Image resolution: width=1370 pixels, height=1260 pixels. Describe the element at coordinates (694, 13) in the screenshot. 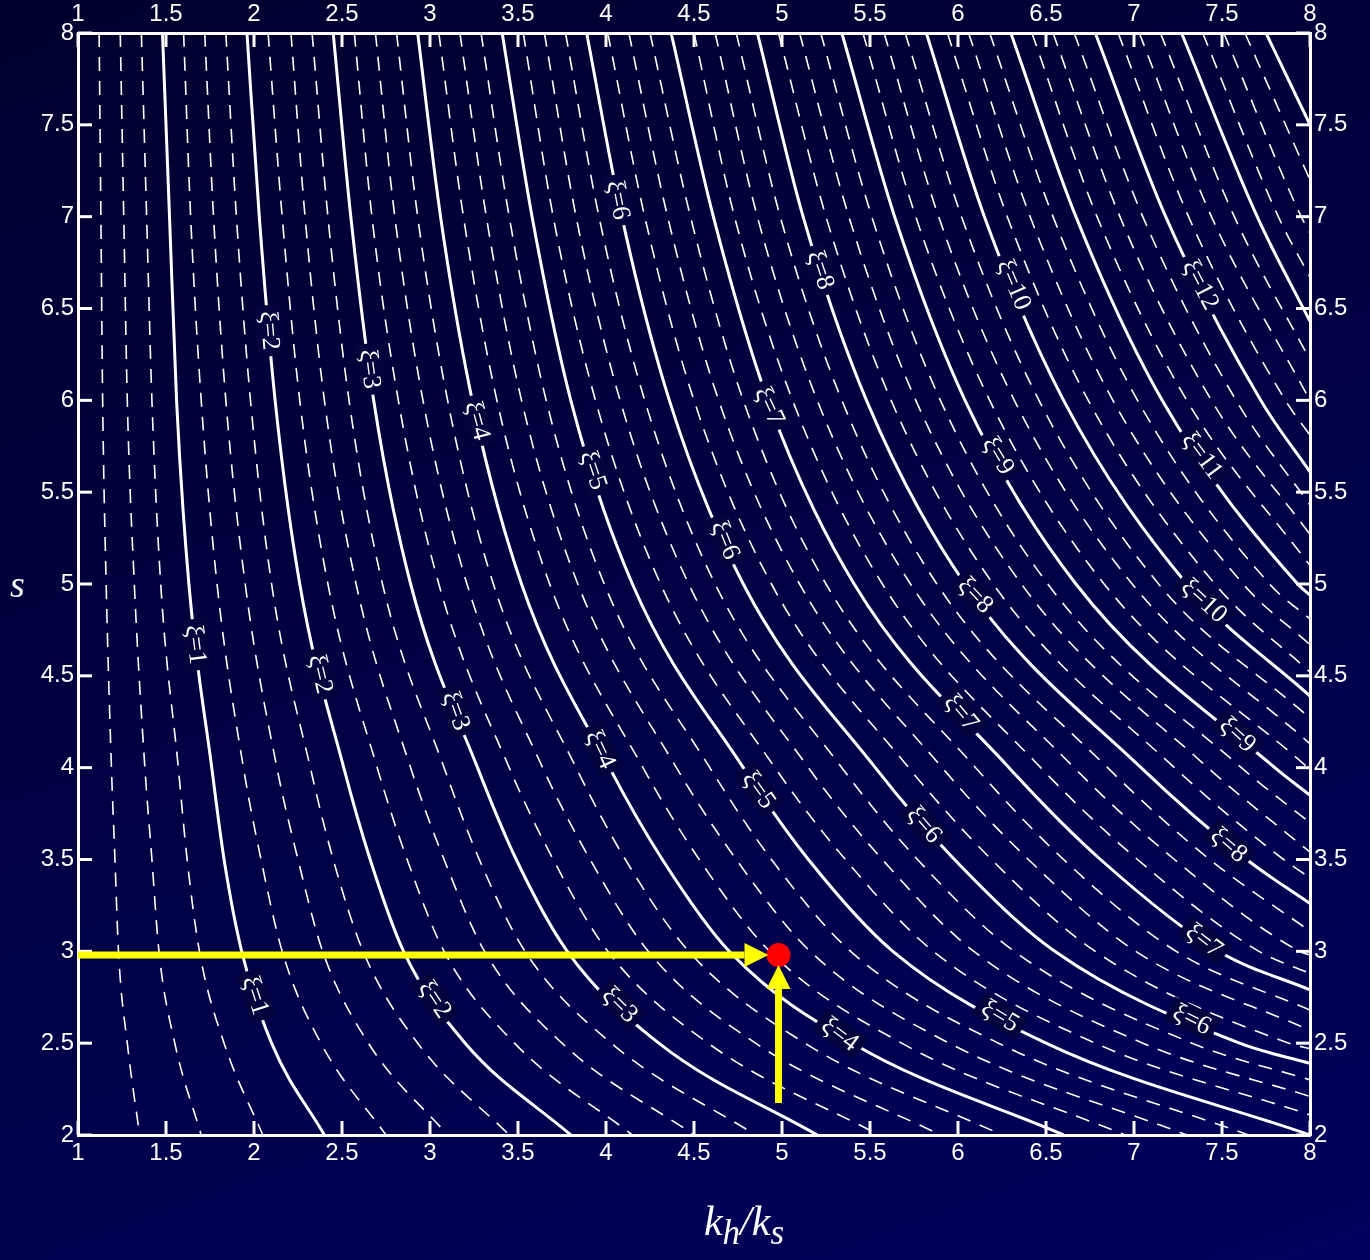

I see `x2-tick-label: 4.5` at that location.